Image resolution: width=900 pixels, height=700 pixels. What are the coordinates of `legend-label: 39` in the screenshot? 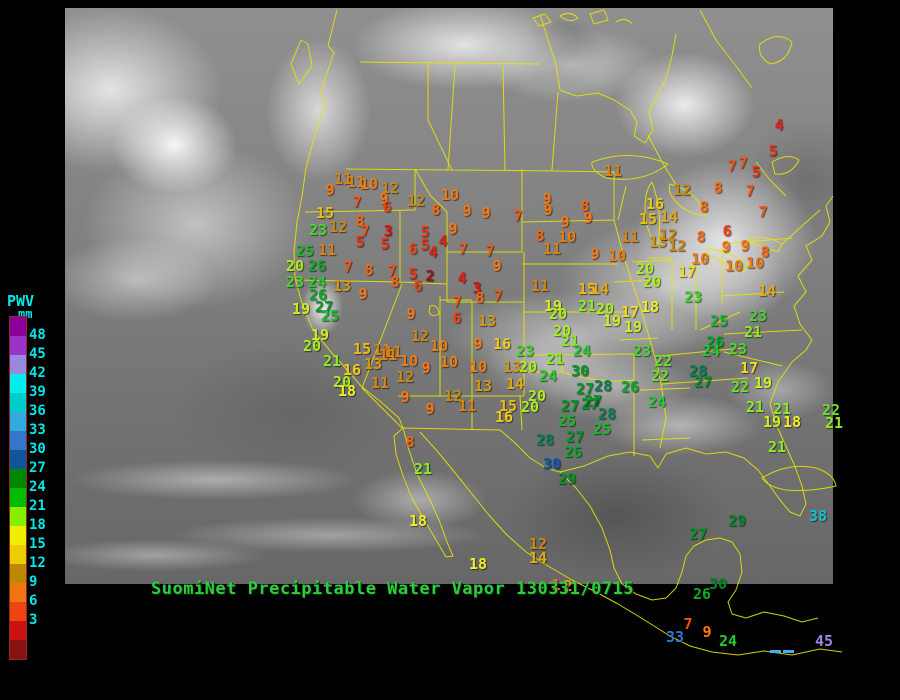 It's located at (37, 392).